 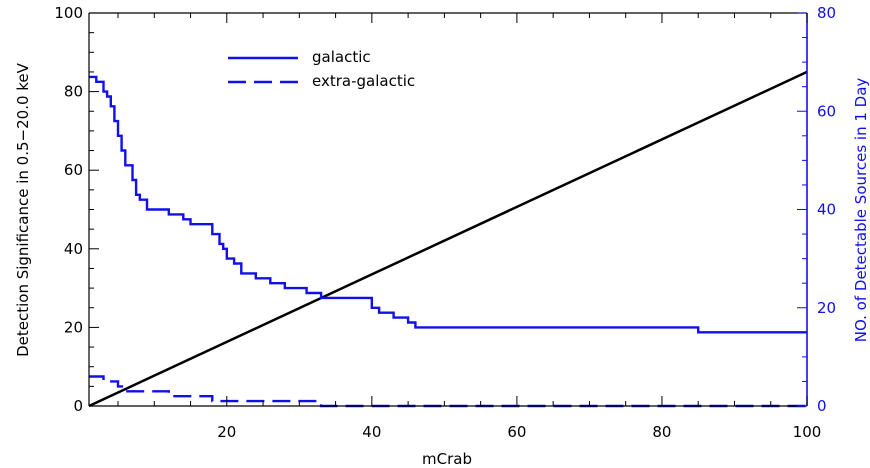 I want to click on legend: galactic extra-galactic, so click(x=321, y=69).